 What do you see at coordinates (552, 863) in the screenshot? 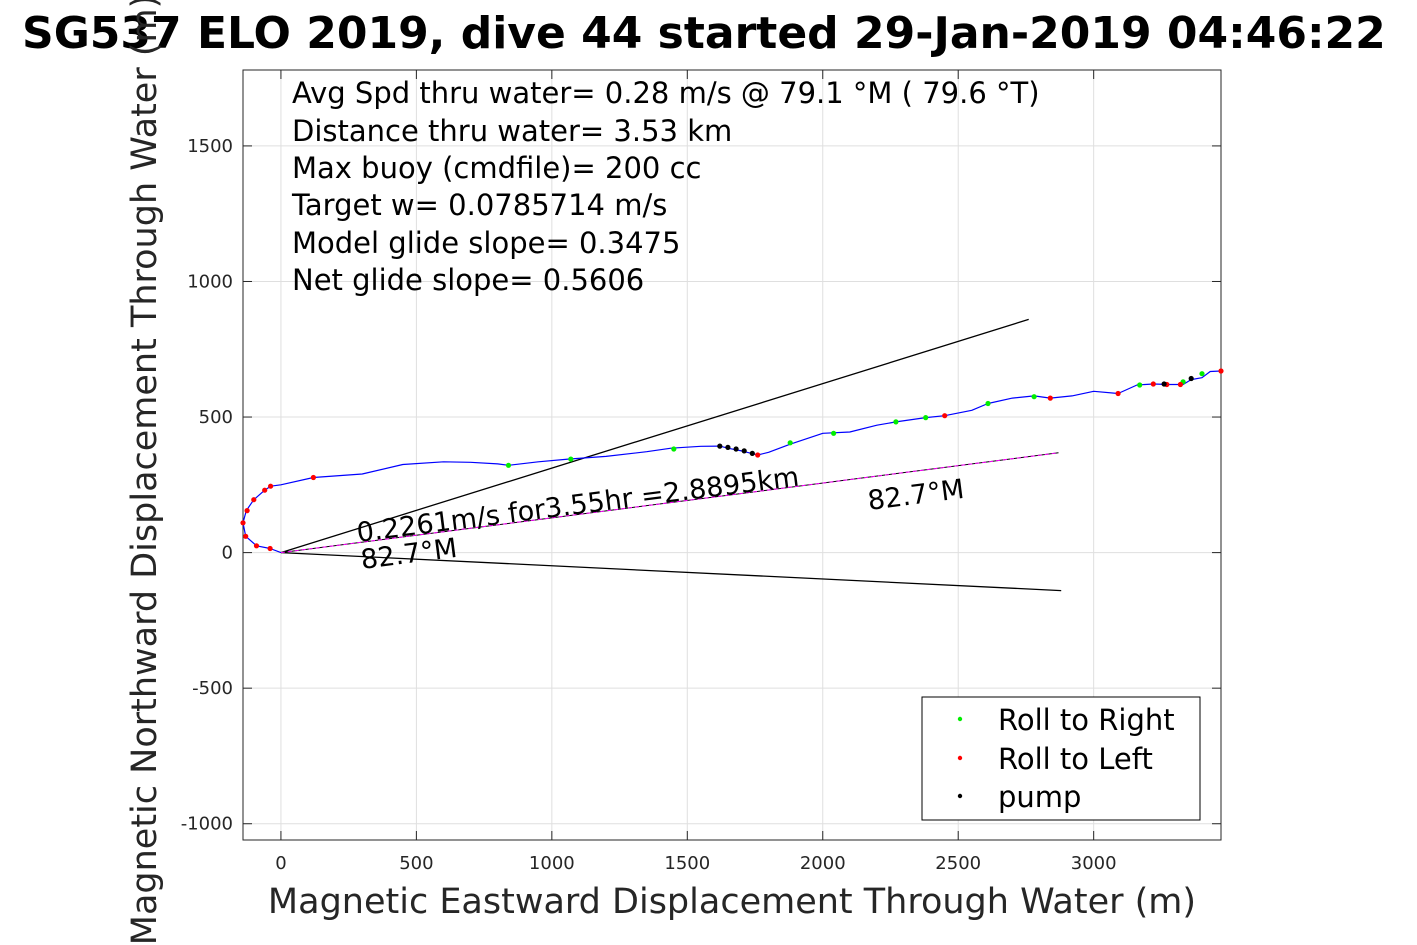
I see `x-tick-label: 1000` at bounding box center [552, 863].